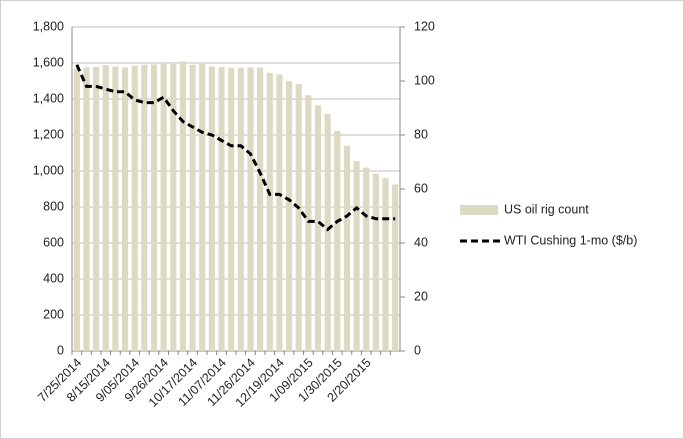 Image resolution: width=684 pixels, height=439 pixels. What do you see at coordinates (48, 170) in the screenshot?
I see `y-tick-label: 1,000` at bounding box center [48, 170].